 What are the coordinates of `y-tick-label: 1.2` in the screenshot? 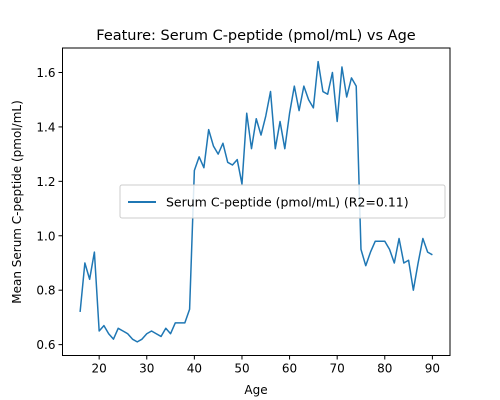 It's located at (45, 182).